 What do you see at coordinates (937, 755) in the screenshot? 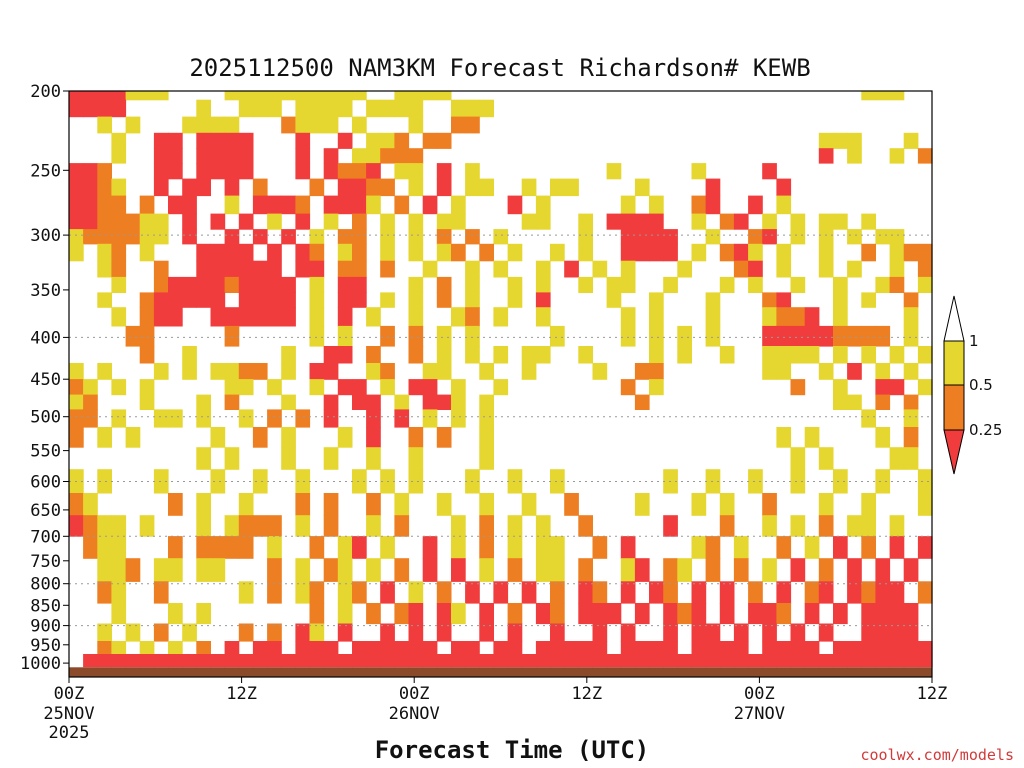
I see `credit-link: coolwx.com/models` at bounding box center [937, 755].